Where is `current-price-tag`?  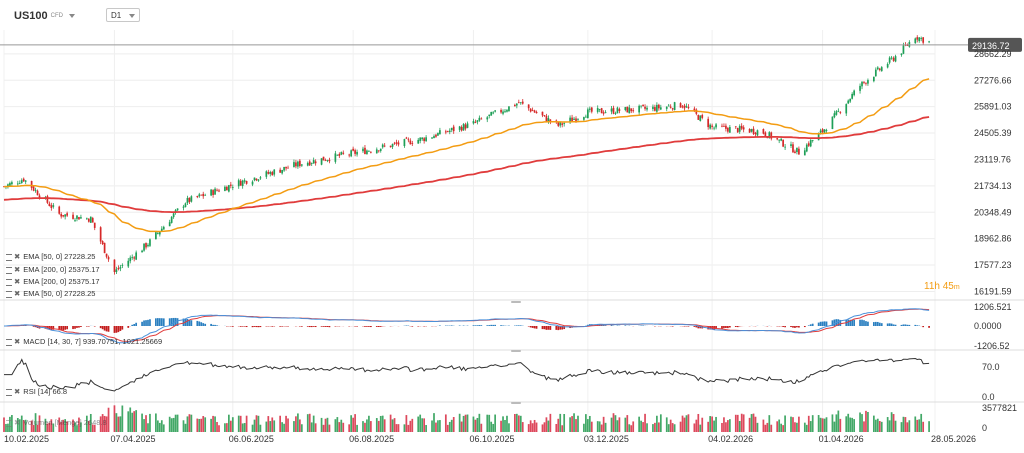
current-price-tag is located at coordinates (995, 44).